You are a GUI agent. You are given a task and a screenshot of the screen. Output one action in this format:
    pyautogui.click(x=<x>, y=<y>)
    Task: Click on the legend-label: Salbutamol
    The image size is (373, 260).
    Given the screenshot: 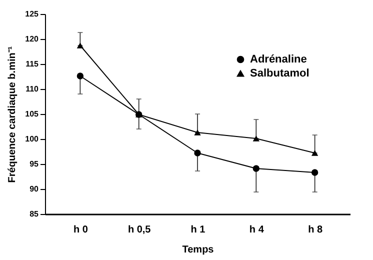 What is the action you would take?
    pyautogui.click(x=280, y=74)
    